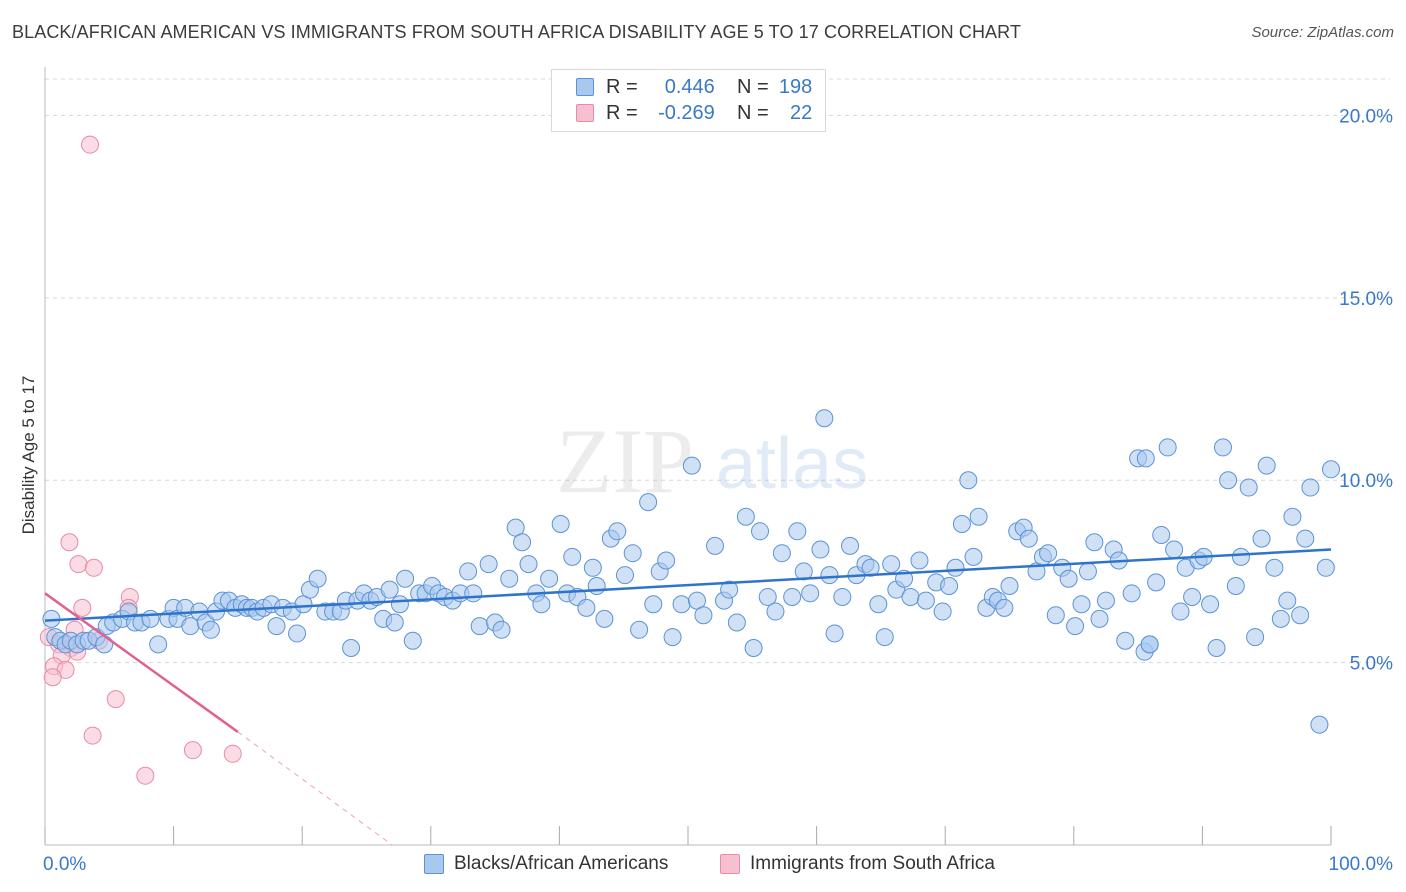 This screenshot has height=892, width=1406. What do you see at coordinates (1366, 299) in the screenshot?
I see `y-tick-label: 15.0%` at bounding box center [1366, 299].